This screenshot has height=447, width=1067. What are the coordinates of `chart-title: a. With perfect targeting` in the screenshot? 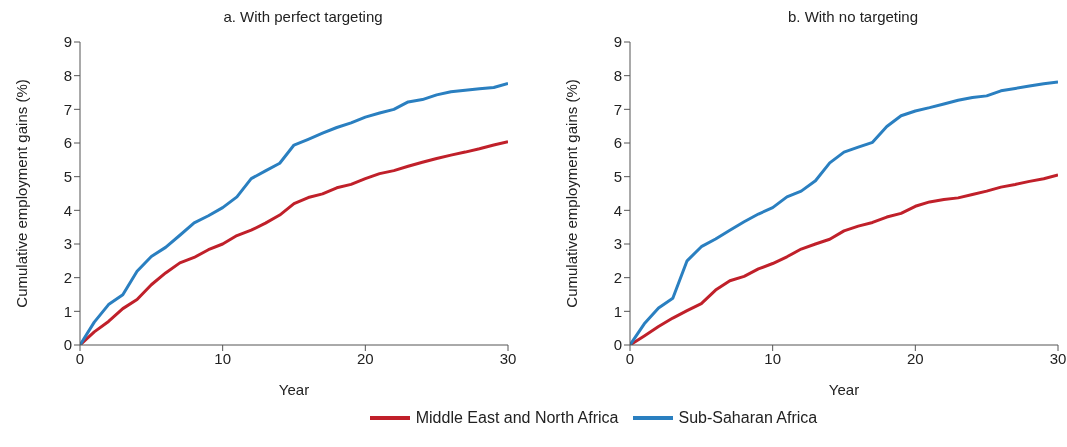 It's located at (303, 17).